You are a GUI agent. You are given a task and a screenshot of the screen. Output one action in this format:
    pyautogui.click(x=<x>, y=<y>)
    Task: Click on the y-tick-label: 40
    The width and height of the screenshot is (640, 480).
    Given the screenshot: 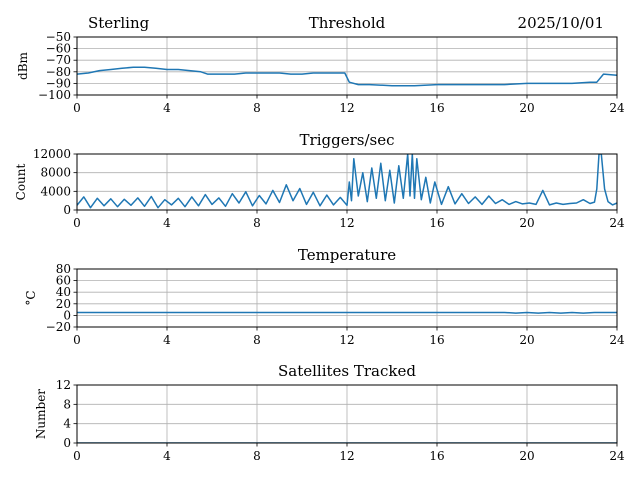 What is the action you would take?
    pyautogui.click(x=63, y=292)
    